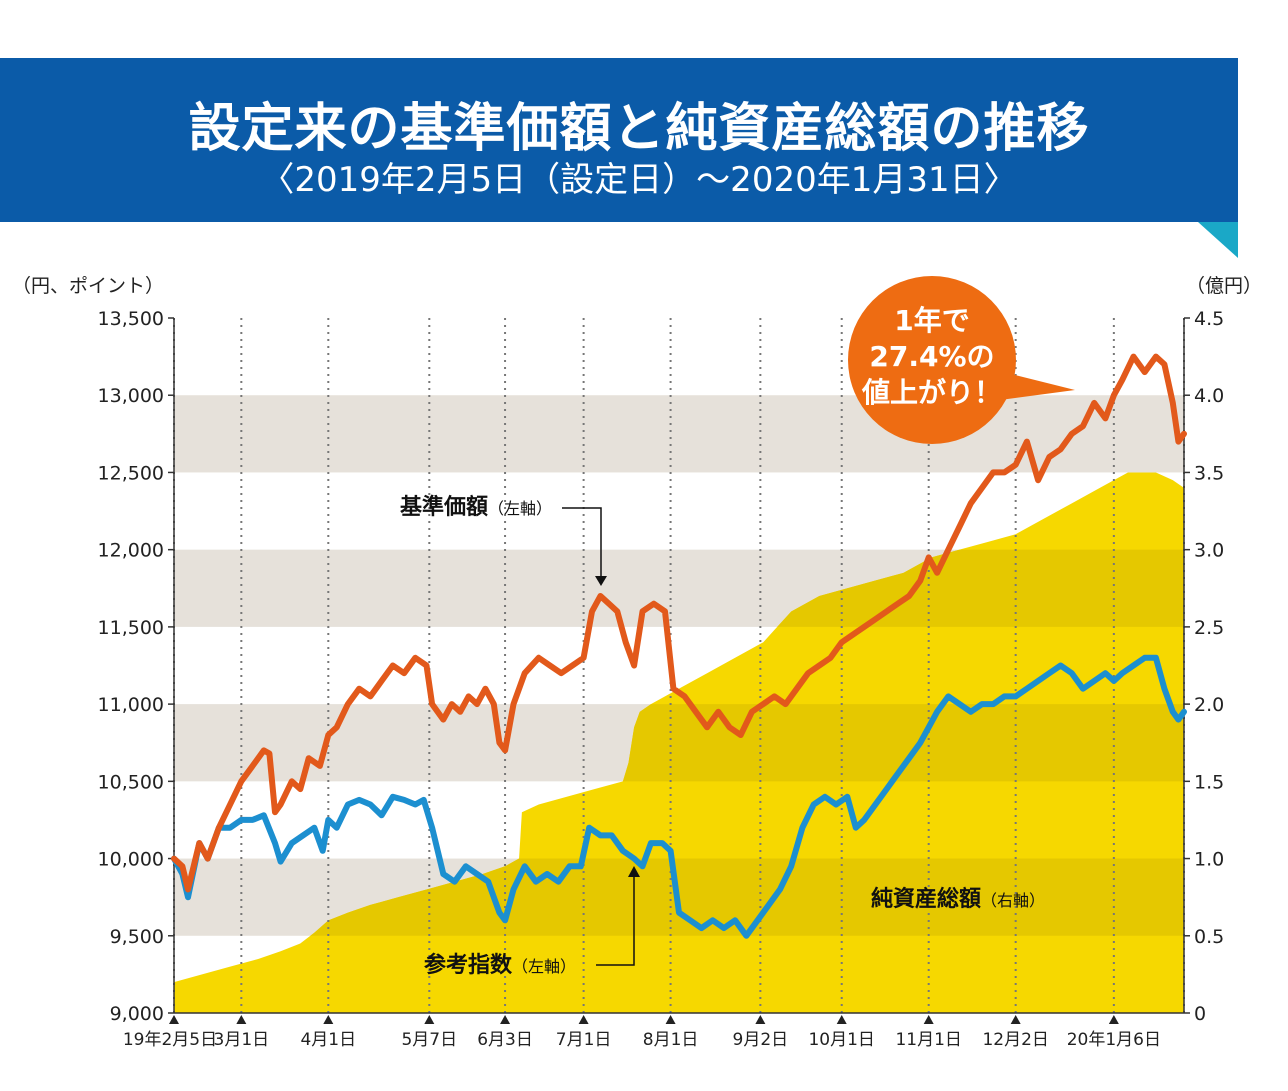  I want to click on assets-series-label-axis-note: （右軸）, so click(1013, 900).